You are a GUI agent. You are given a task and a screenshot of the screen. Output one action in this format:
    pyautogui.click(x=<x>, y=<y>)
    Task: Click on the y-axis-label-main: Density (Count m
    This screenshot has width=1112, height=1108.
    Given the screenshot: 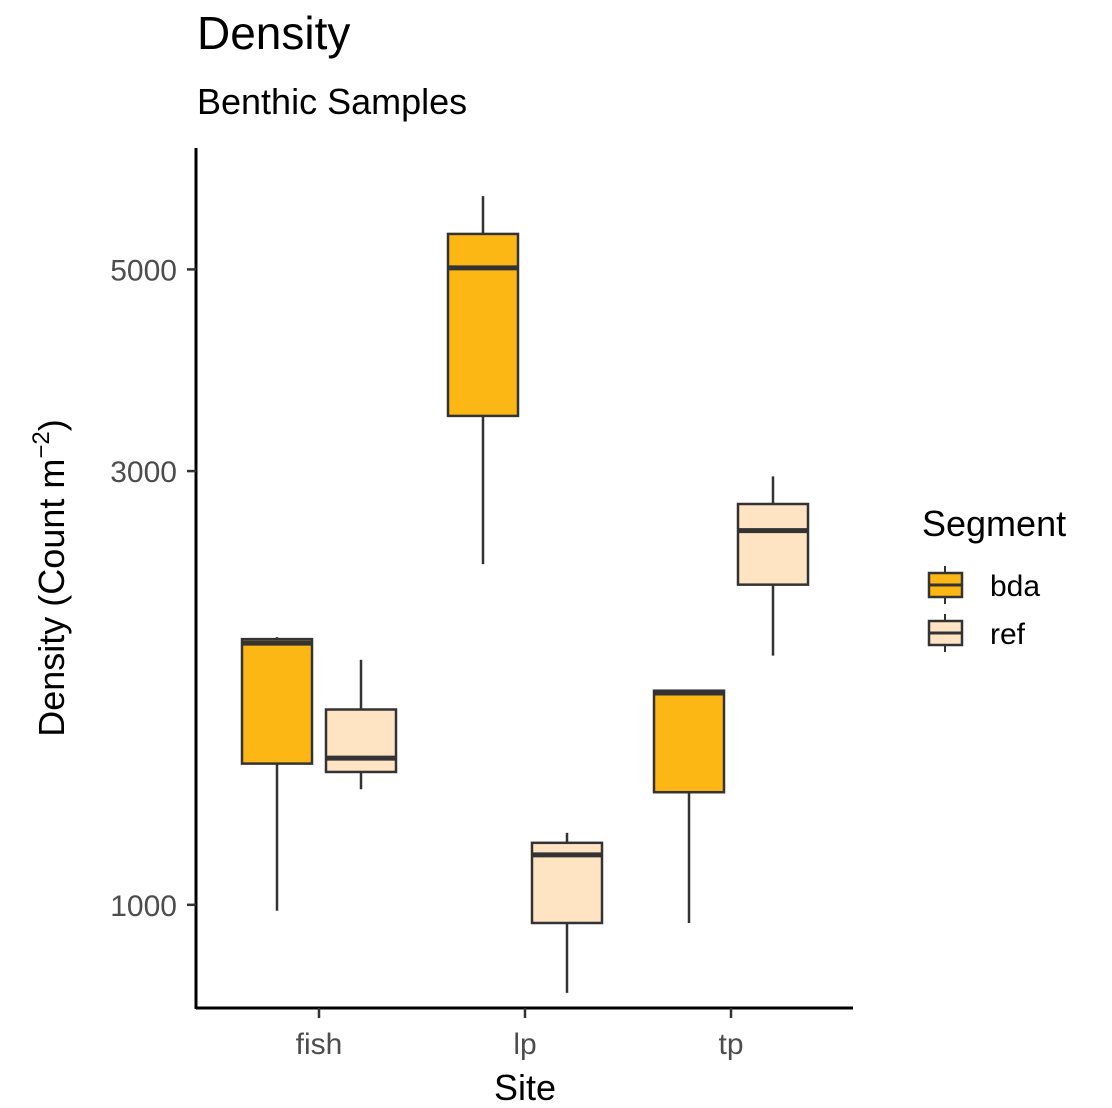 What is the action you would take?
    pyautogui.click(x=51, y=598)
    